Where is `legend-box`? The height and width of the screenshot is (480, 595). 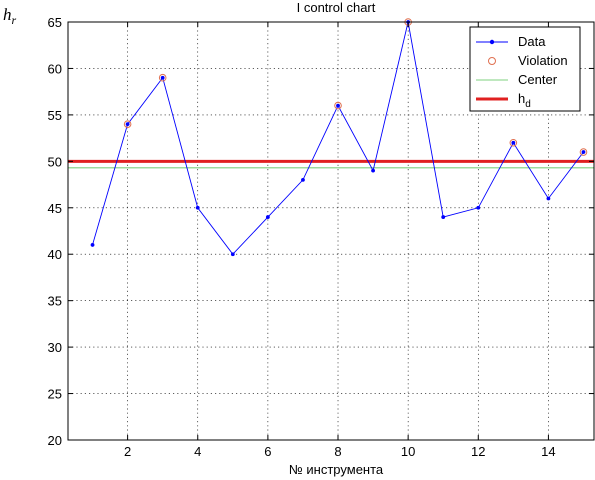
legend-box is located at coordinates (525, 69).